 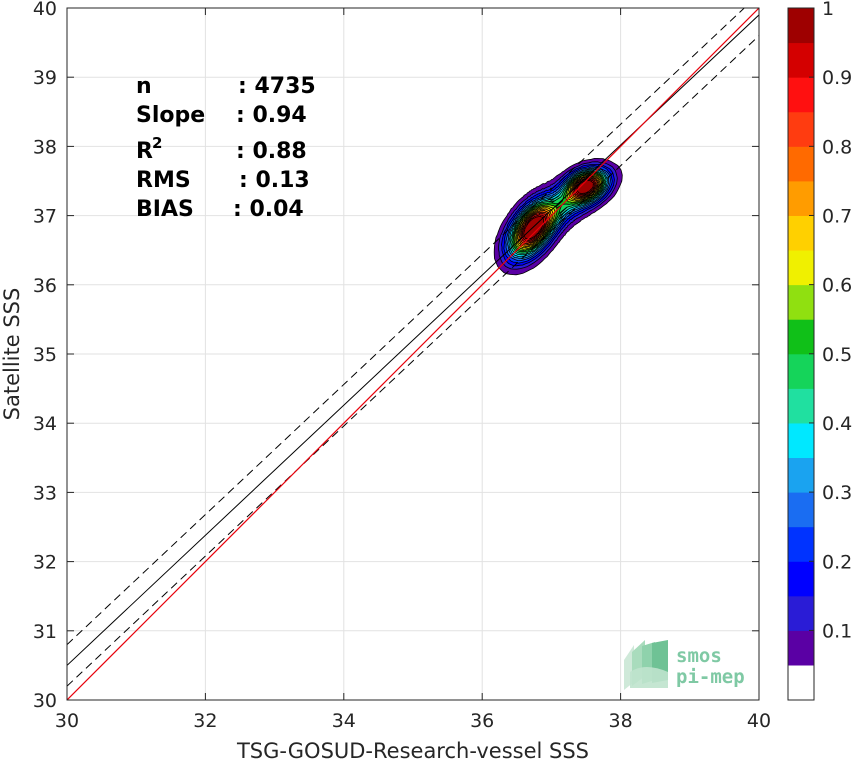 What do you see at coordinates (45, 424) in the screenshot?
I see `y-tick-label: 34` at bounding box center [45, 424].